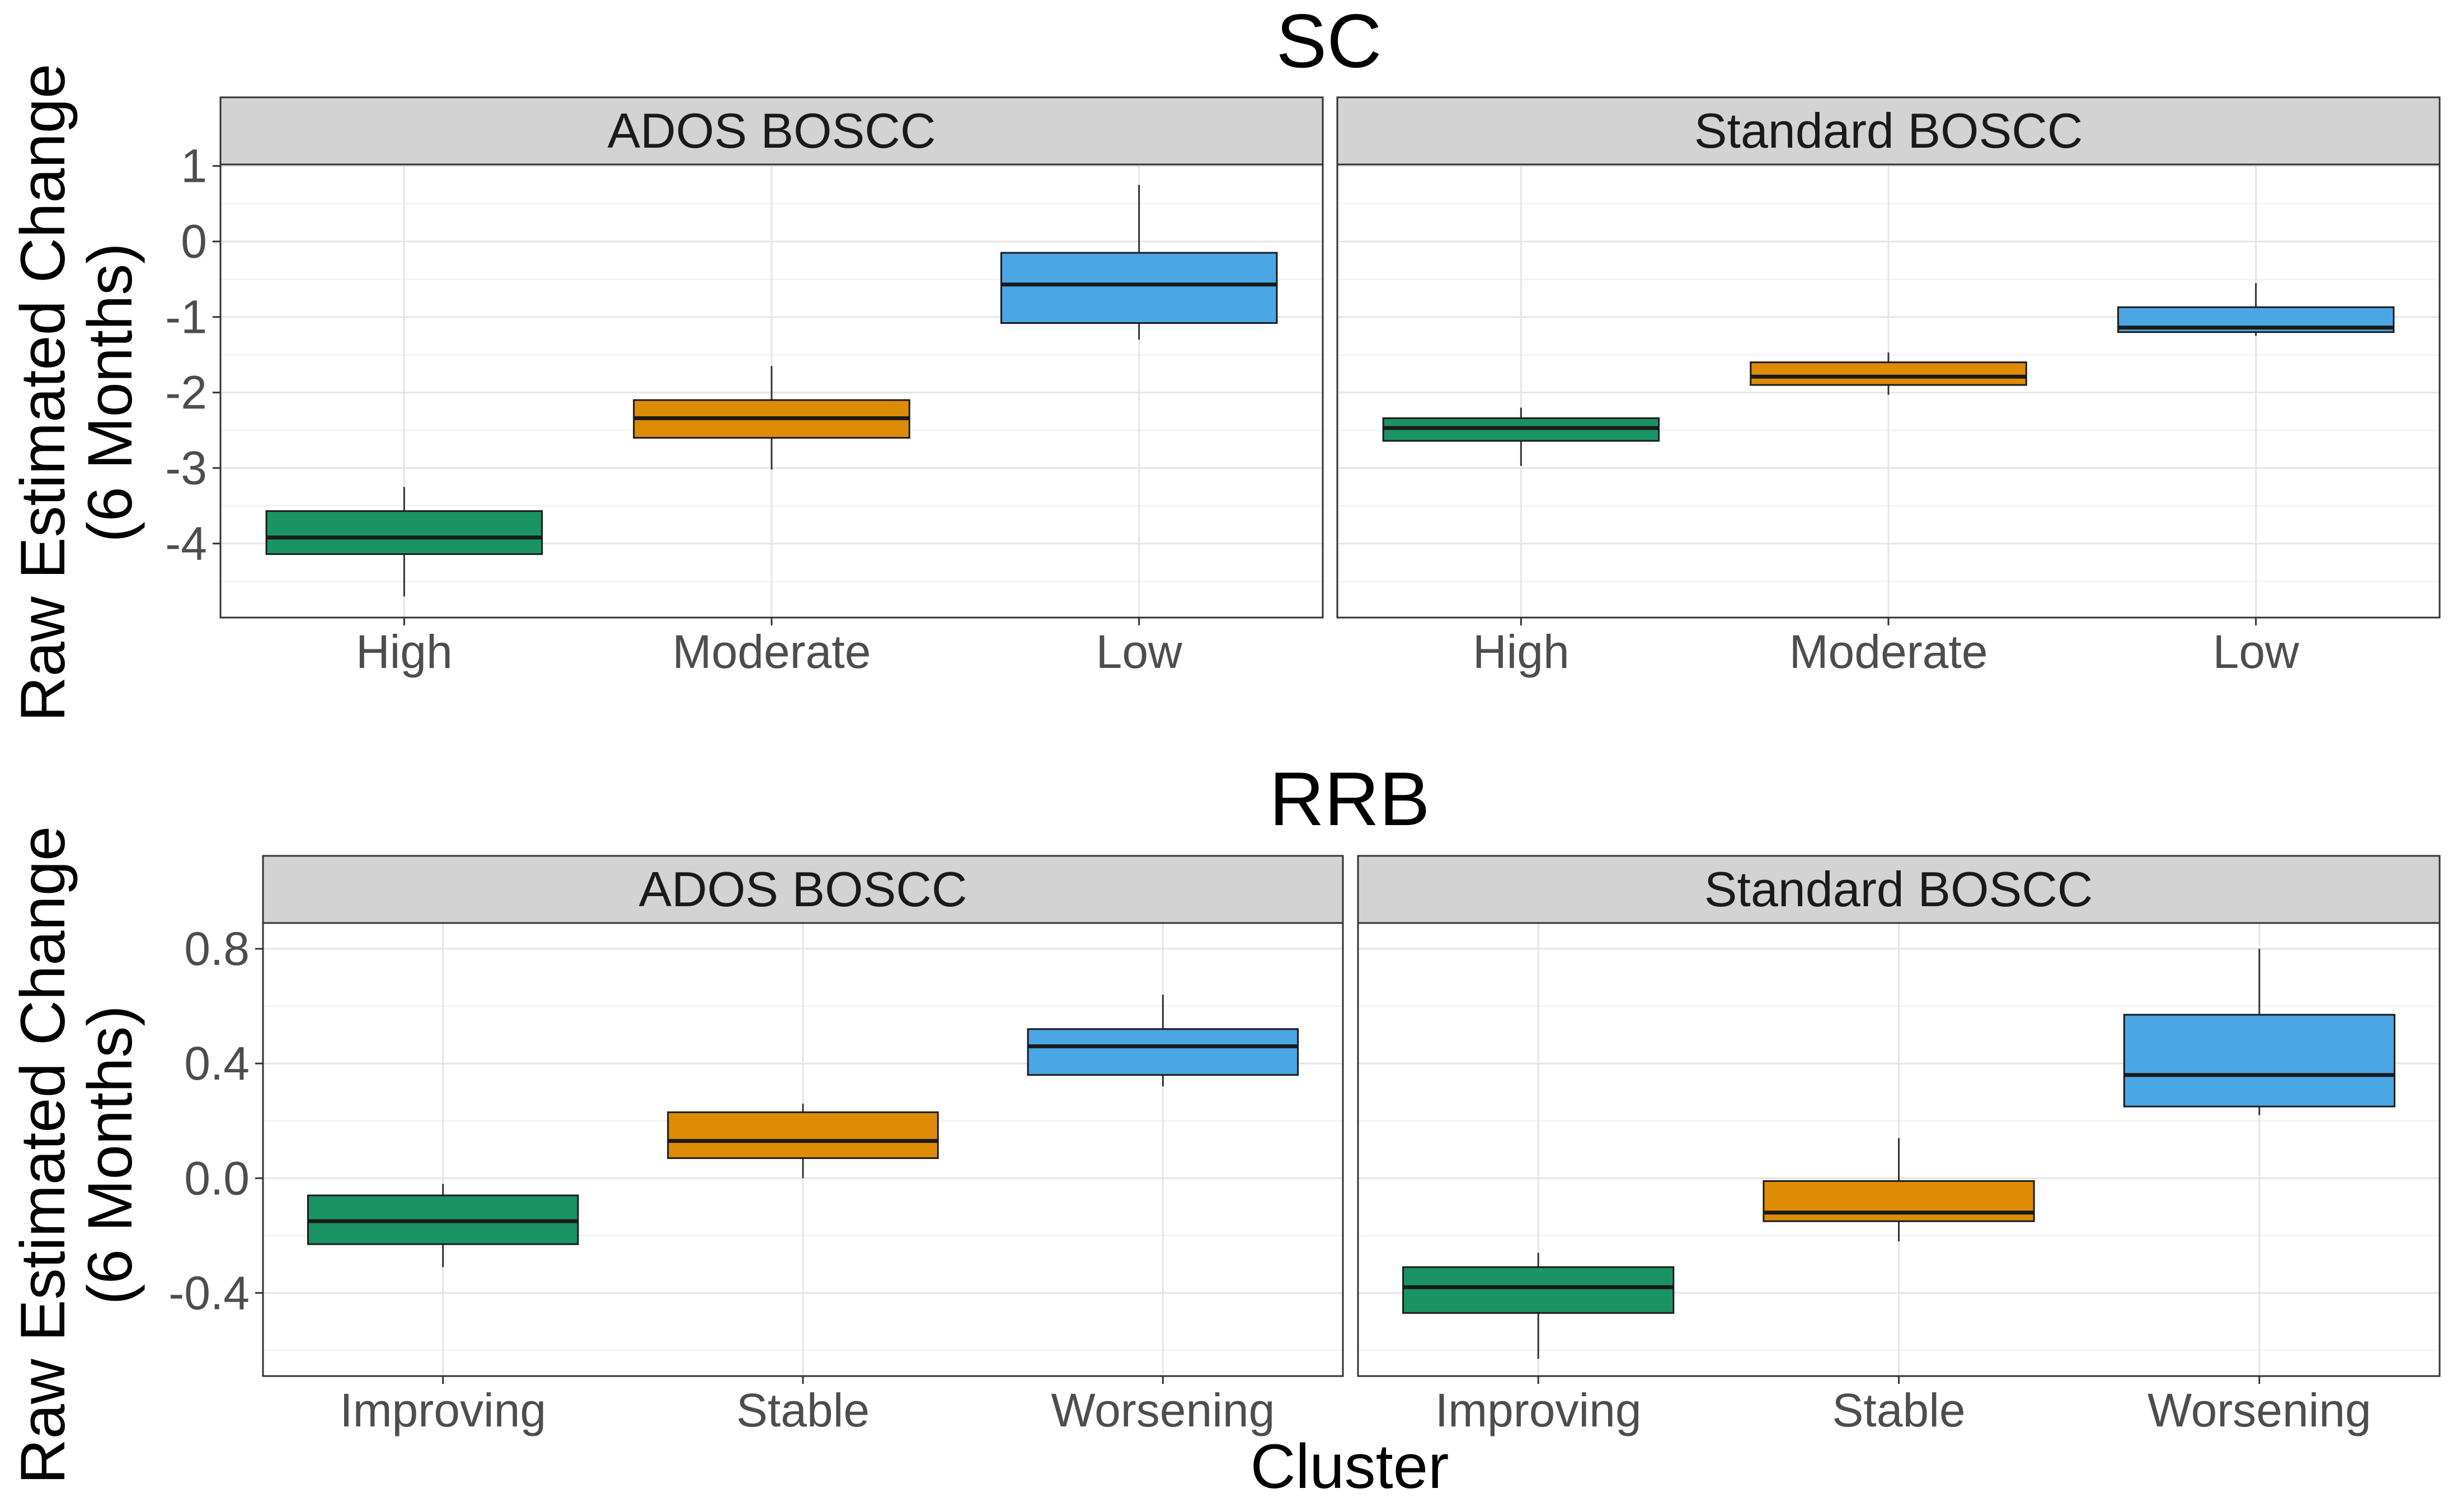  What do you see at coordinates (194, 242) in the screenshot?
I see `y-tick-label: 0` at bounding box center [194, 242].